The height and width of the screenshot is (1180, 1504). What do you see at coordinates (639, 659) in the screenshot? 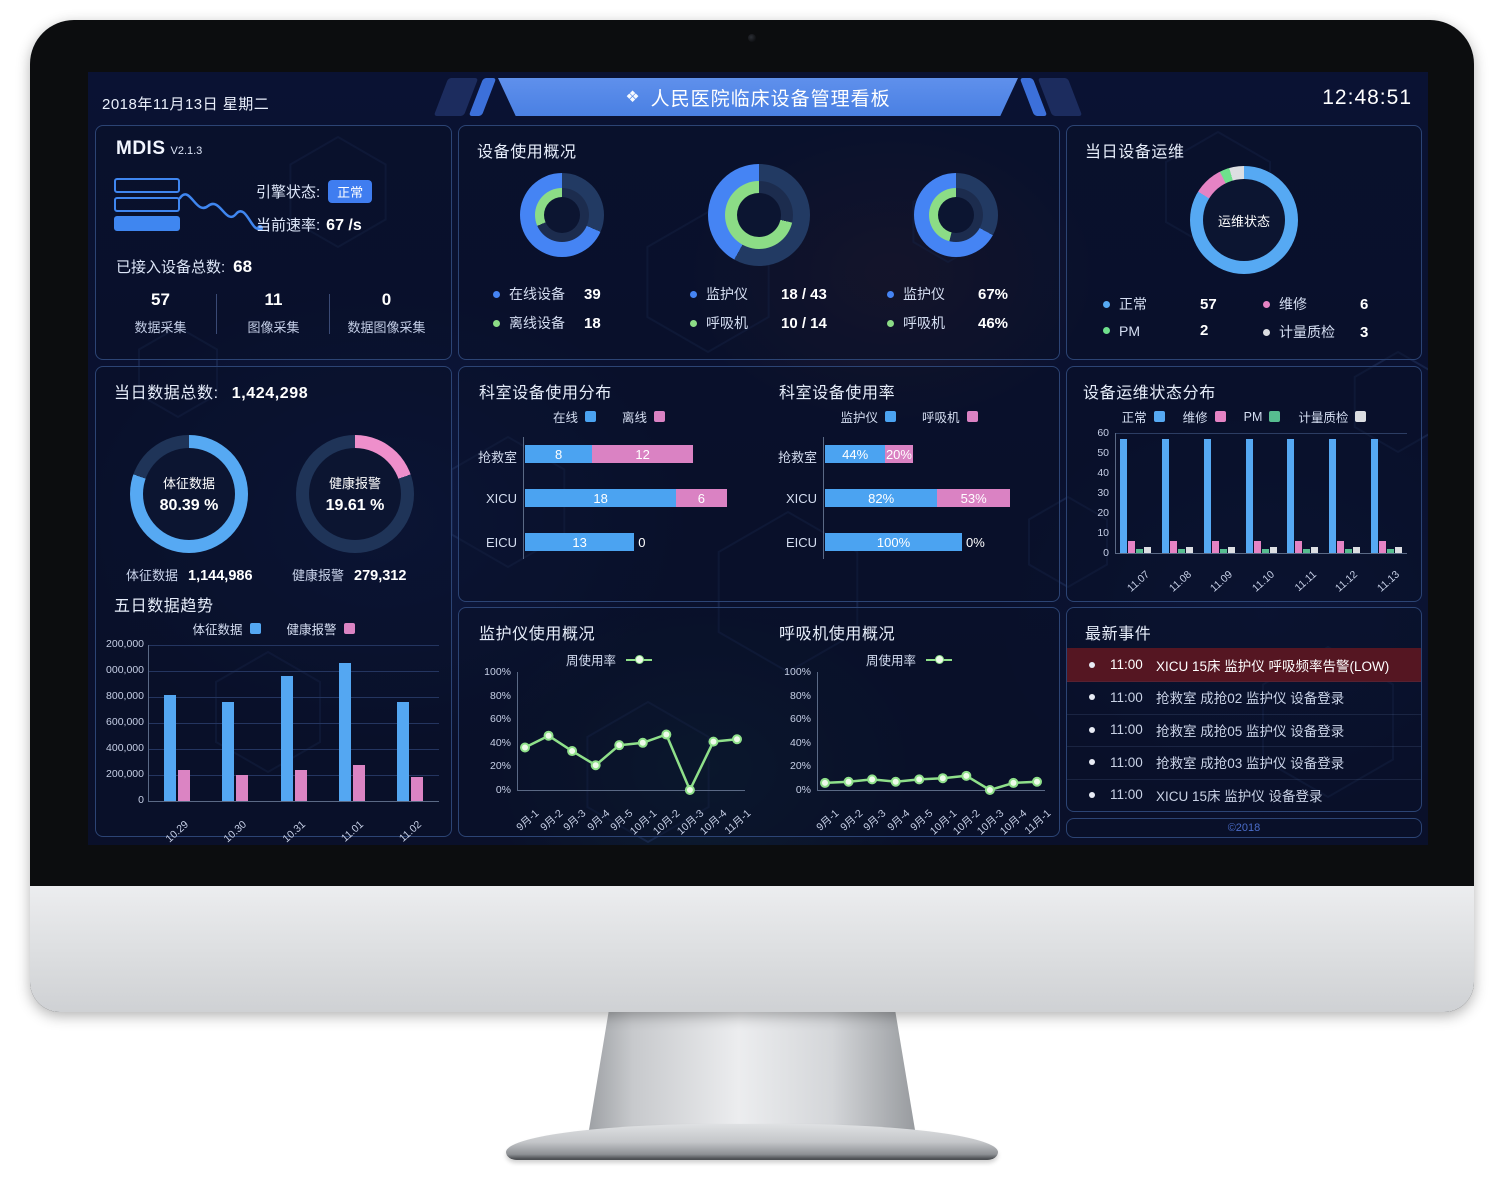
I see `line-legend-icon` at bounding box center [639, 659].